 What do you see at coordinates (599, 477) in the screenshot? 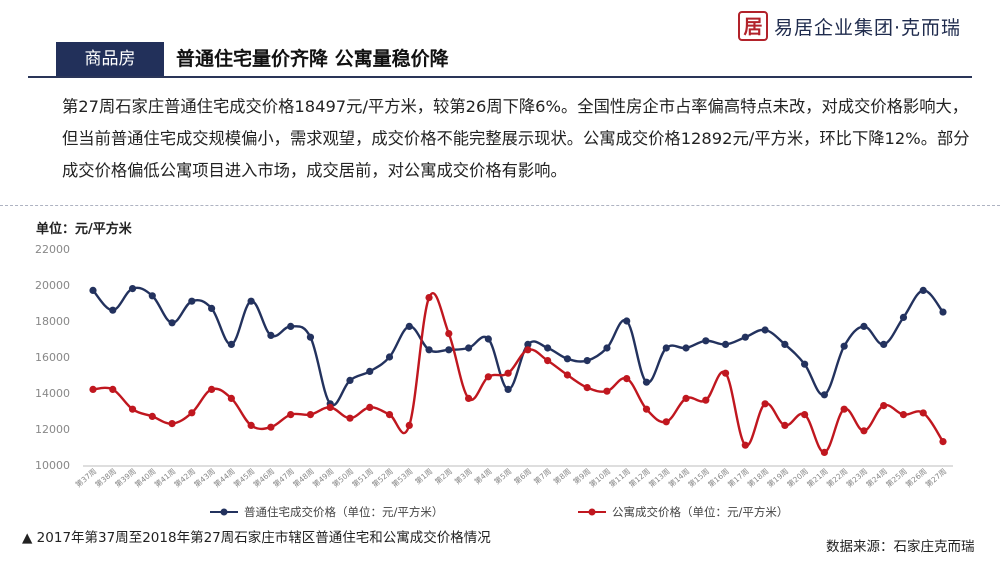
I see `x-tick-label: 第10周` at bounding box center [599, 477].